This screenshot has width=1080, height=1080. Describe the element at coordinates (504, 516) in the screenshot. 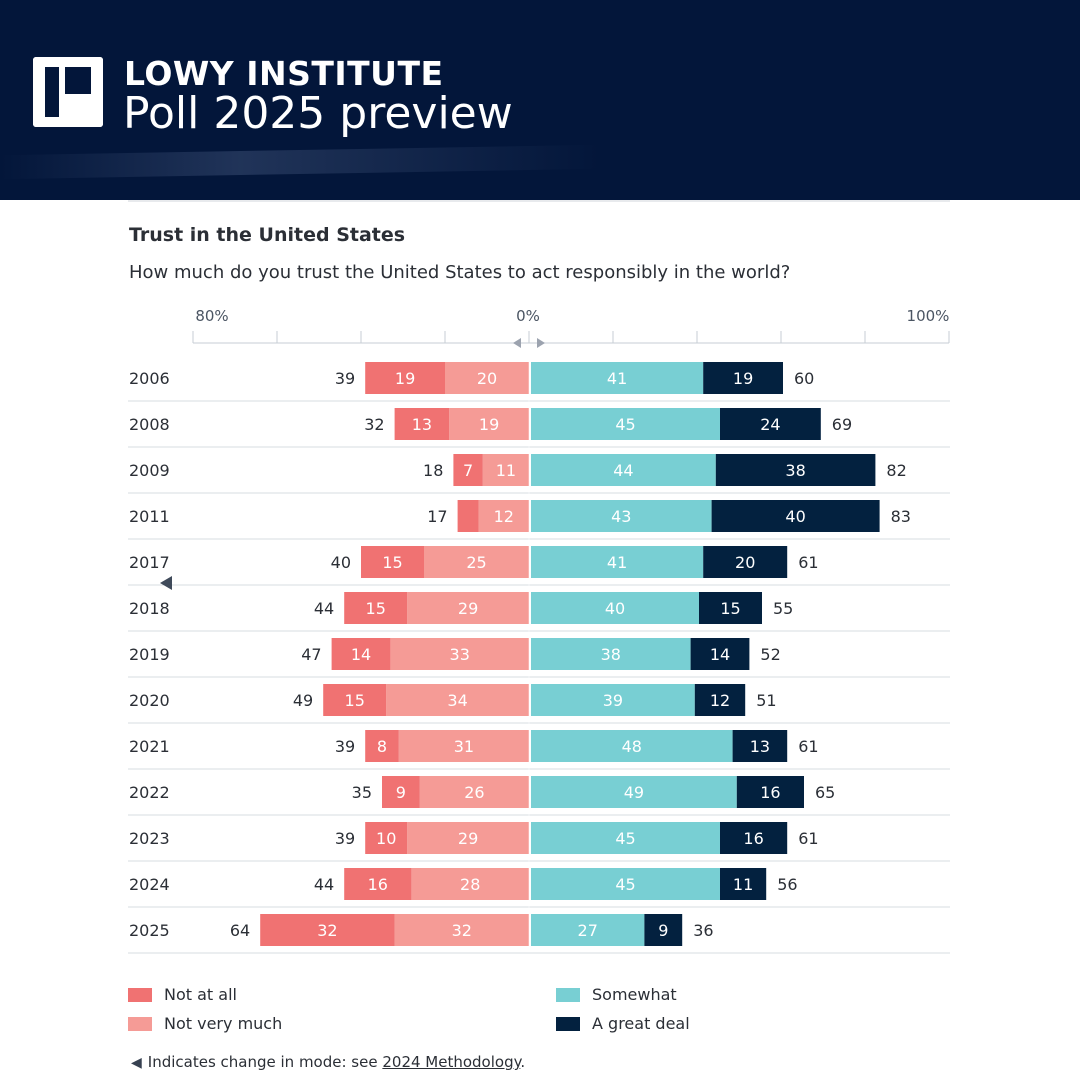

I see `bar-label-not-very-much: 12` at that location.